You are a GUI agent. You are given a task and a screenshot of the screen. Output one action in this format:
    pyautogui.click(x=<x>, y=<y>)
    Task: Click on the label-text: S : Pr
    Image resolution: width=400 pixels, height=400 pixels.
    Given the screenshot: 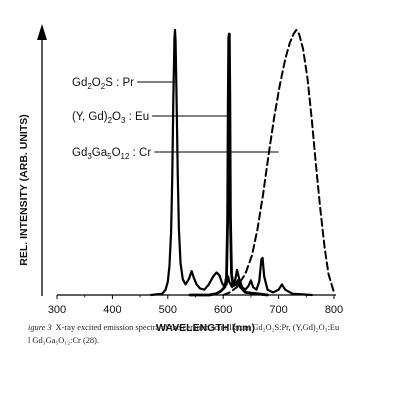 What is the action you would take?
    pyautogui.click(x=119, y=83)
    